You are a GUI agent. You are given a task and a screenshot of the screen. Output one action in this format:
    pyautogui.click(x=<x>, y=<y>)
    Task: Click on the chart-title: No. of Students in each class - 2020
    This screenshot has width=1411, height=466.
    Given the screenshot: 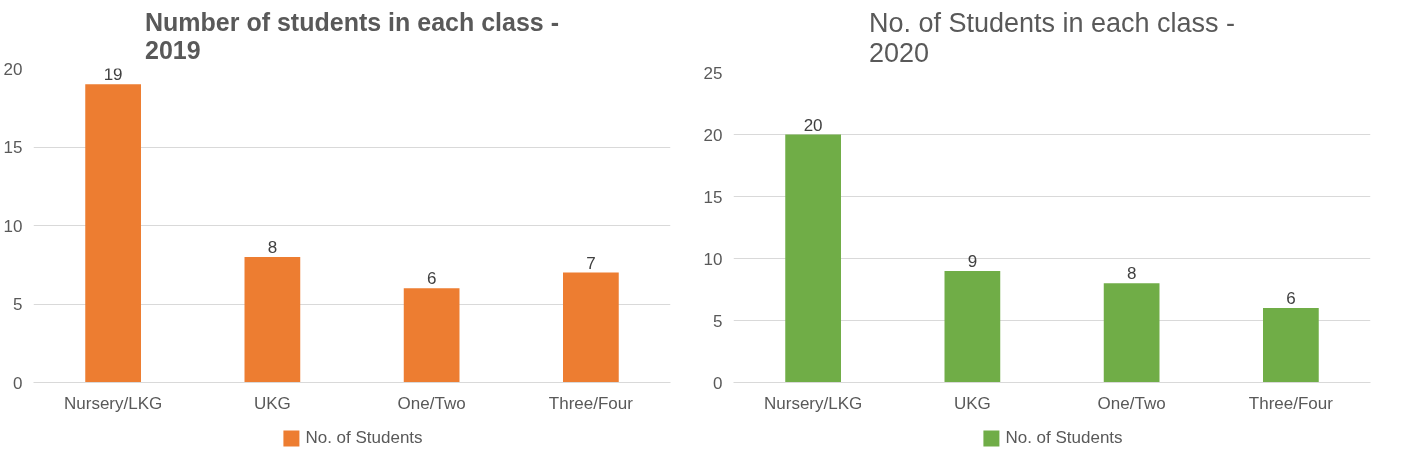 What is the action you would take?
    pyautogui.click(x=1052, y=37)
    